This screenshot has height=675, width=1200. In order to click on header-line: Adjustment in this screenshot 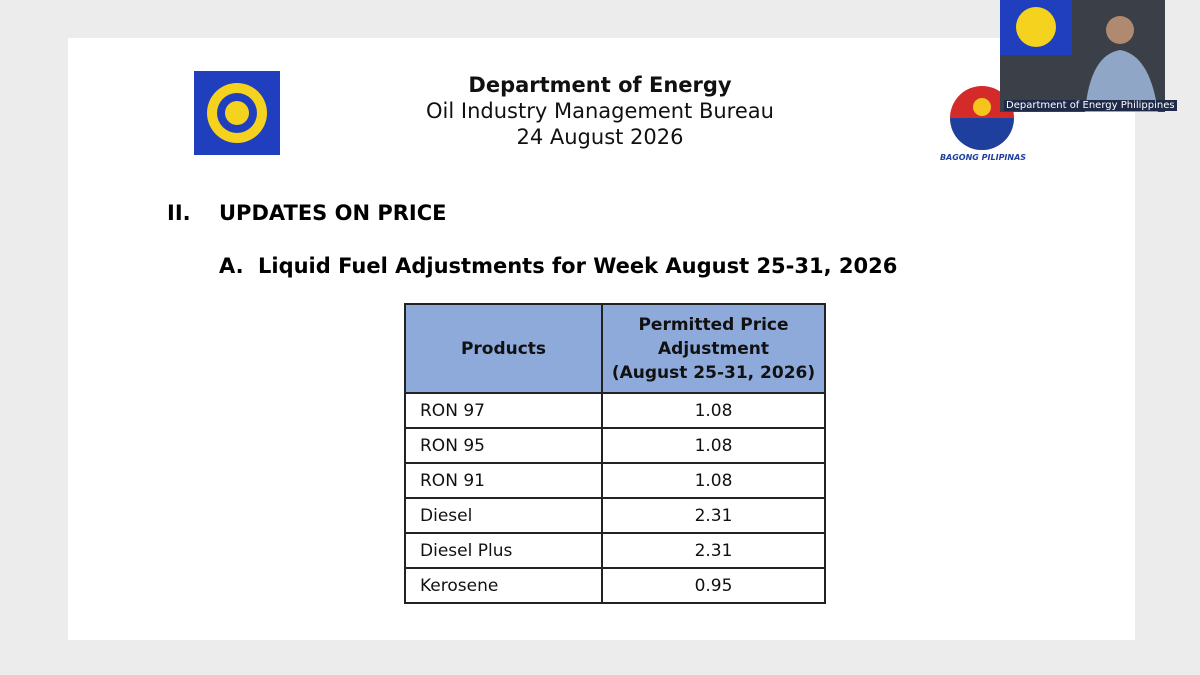, I will do `click(713, 348)`.